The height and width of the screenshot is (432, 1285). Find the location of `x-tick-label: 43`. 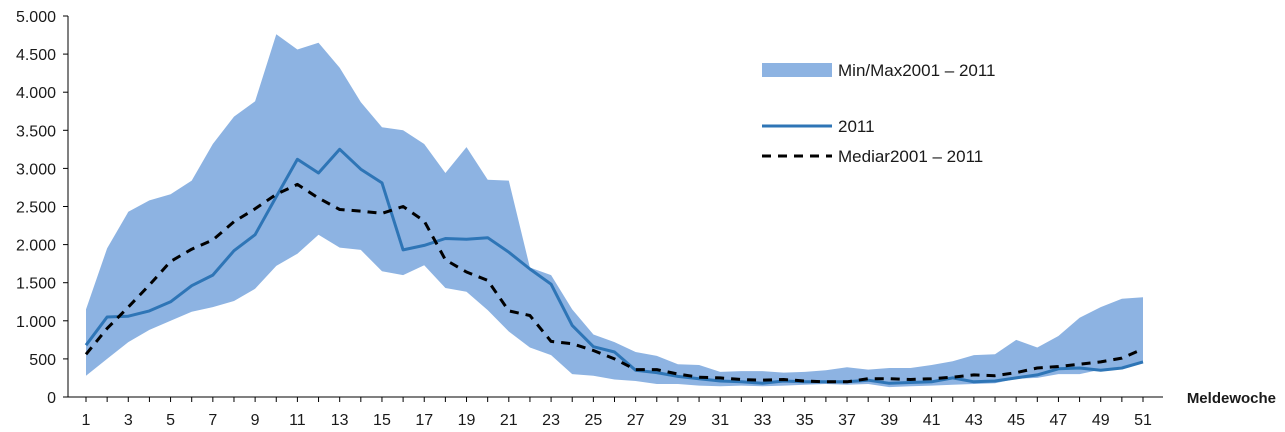

x-tick-label: 43 is located at coordinates (974, 420).